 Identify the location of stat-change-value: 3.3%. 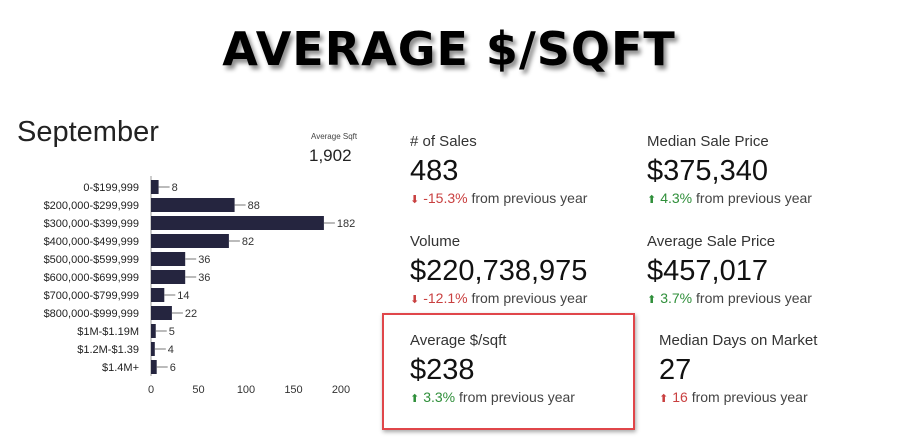
(439, 397).